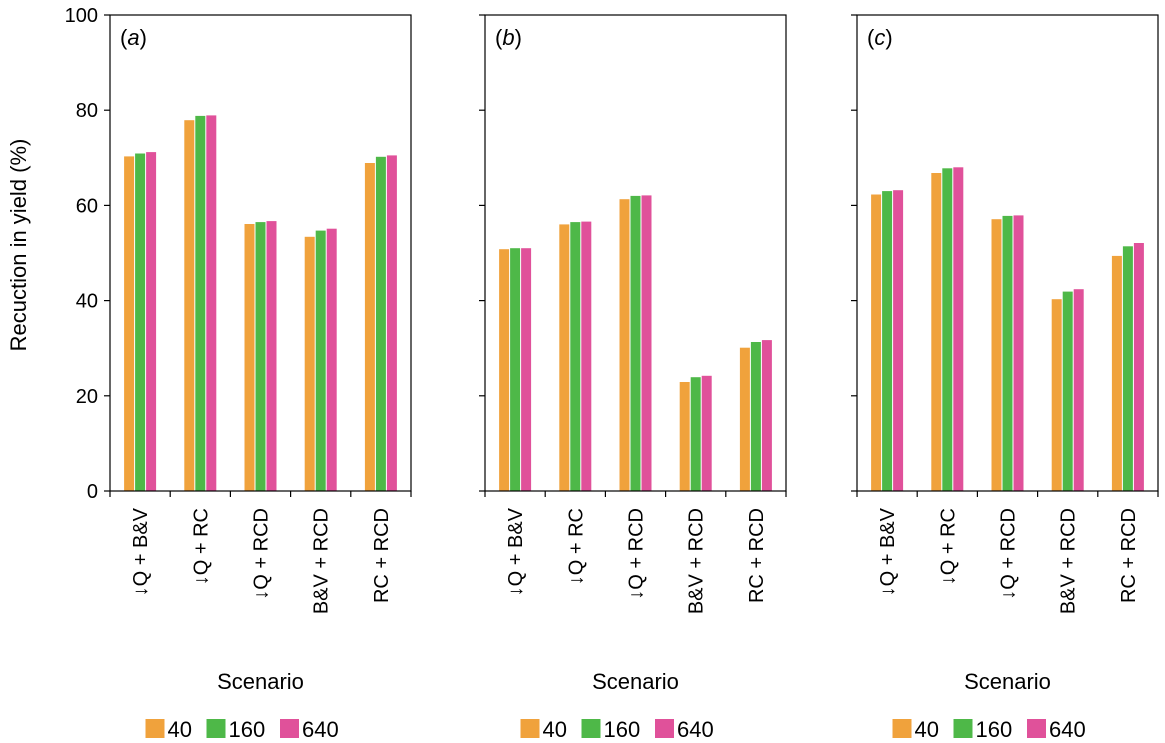 This screenshot has width=1165, height=743. What do you see at coordinates (1116, 373) in the screenshot?
I see `bar-c-c4-s40` at bounding box center [1116, 373].